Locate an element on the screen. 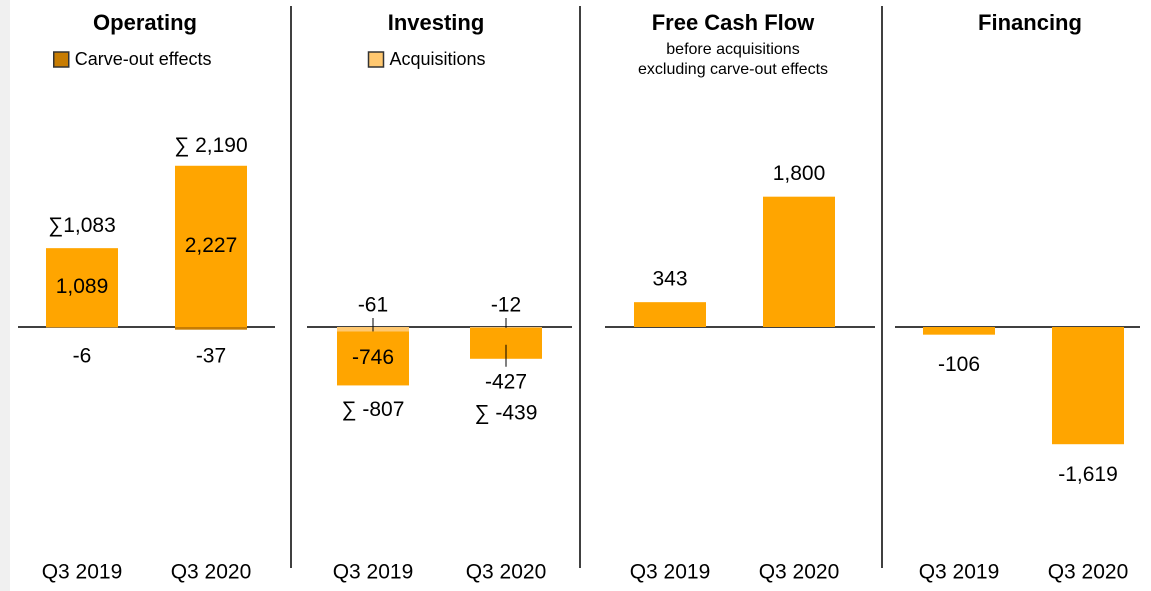 This screenshot has width=1151, height=591. value-label: 1,800 is located at coordinates (799, 173).